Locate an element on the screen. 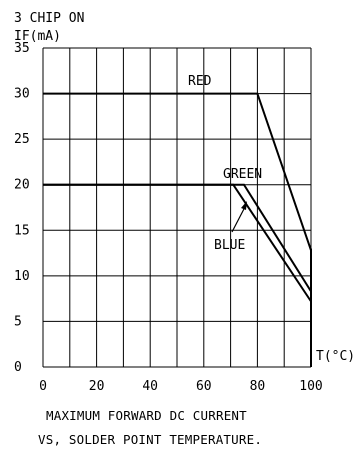 This screenshot has height=457, width=353. x-tick-label: 40 is located at coordinates (150, 386).